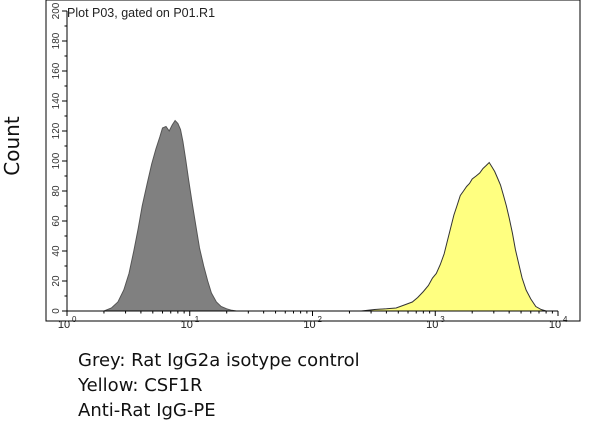 This screenshot has width=600, height=431. What do you see at coordinates (74, 319) in the screenshot?
I see `x-tick-exponent-0: 0` at bounding box center [74, 319].